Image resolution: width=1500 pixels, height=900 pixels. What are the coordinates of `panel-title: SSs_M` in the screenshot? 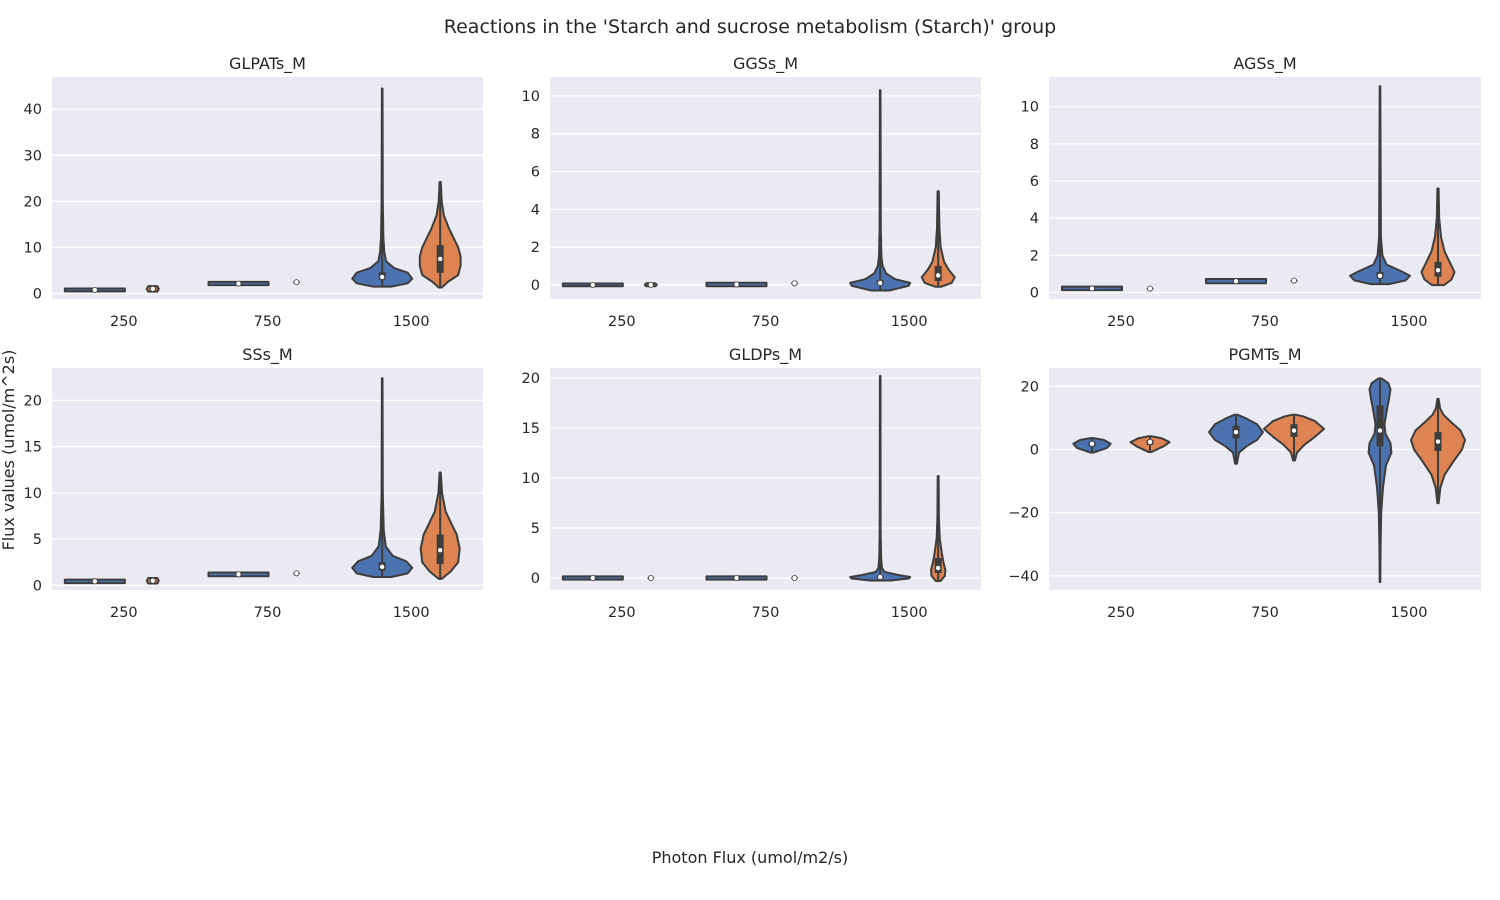 It's located at (267, 355).